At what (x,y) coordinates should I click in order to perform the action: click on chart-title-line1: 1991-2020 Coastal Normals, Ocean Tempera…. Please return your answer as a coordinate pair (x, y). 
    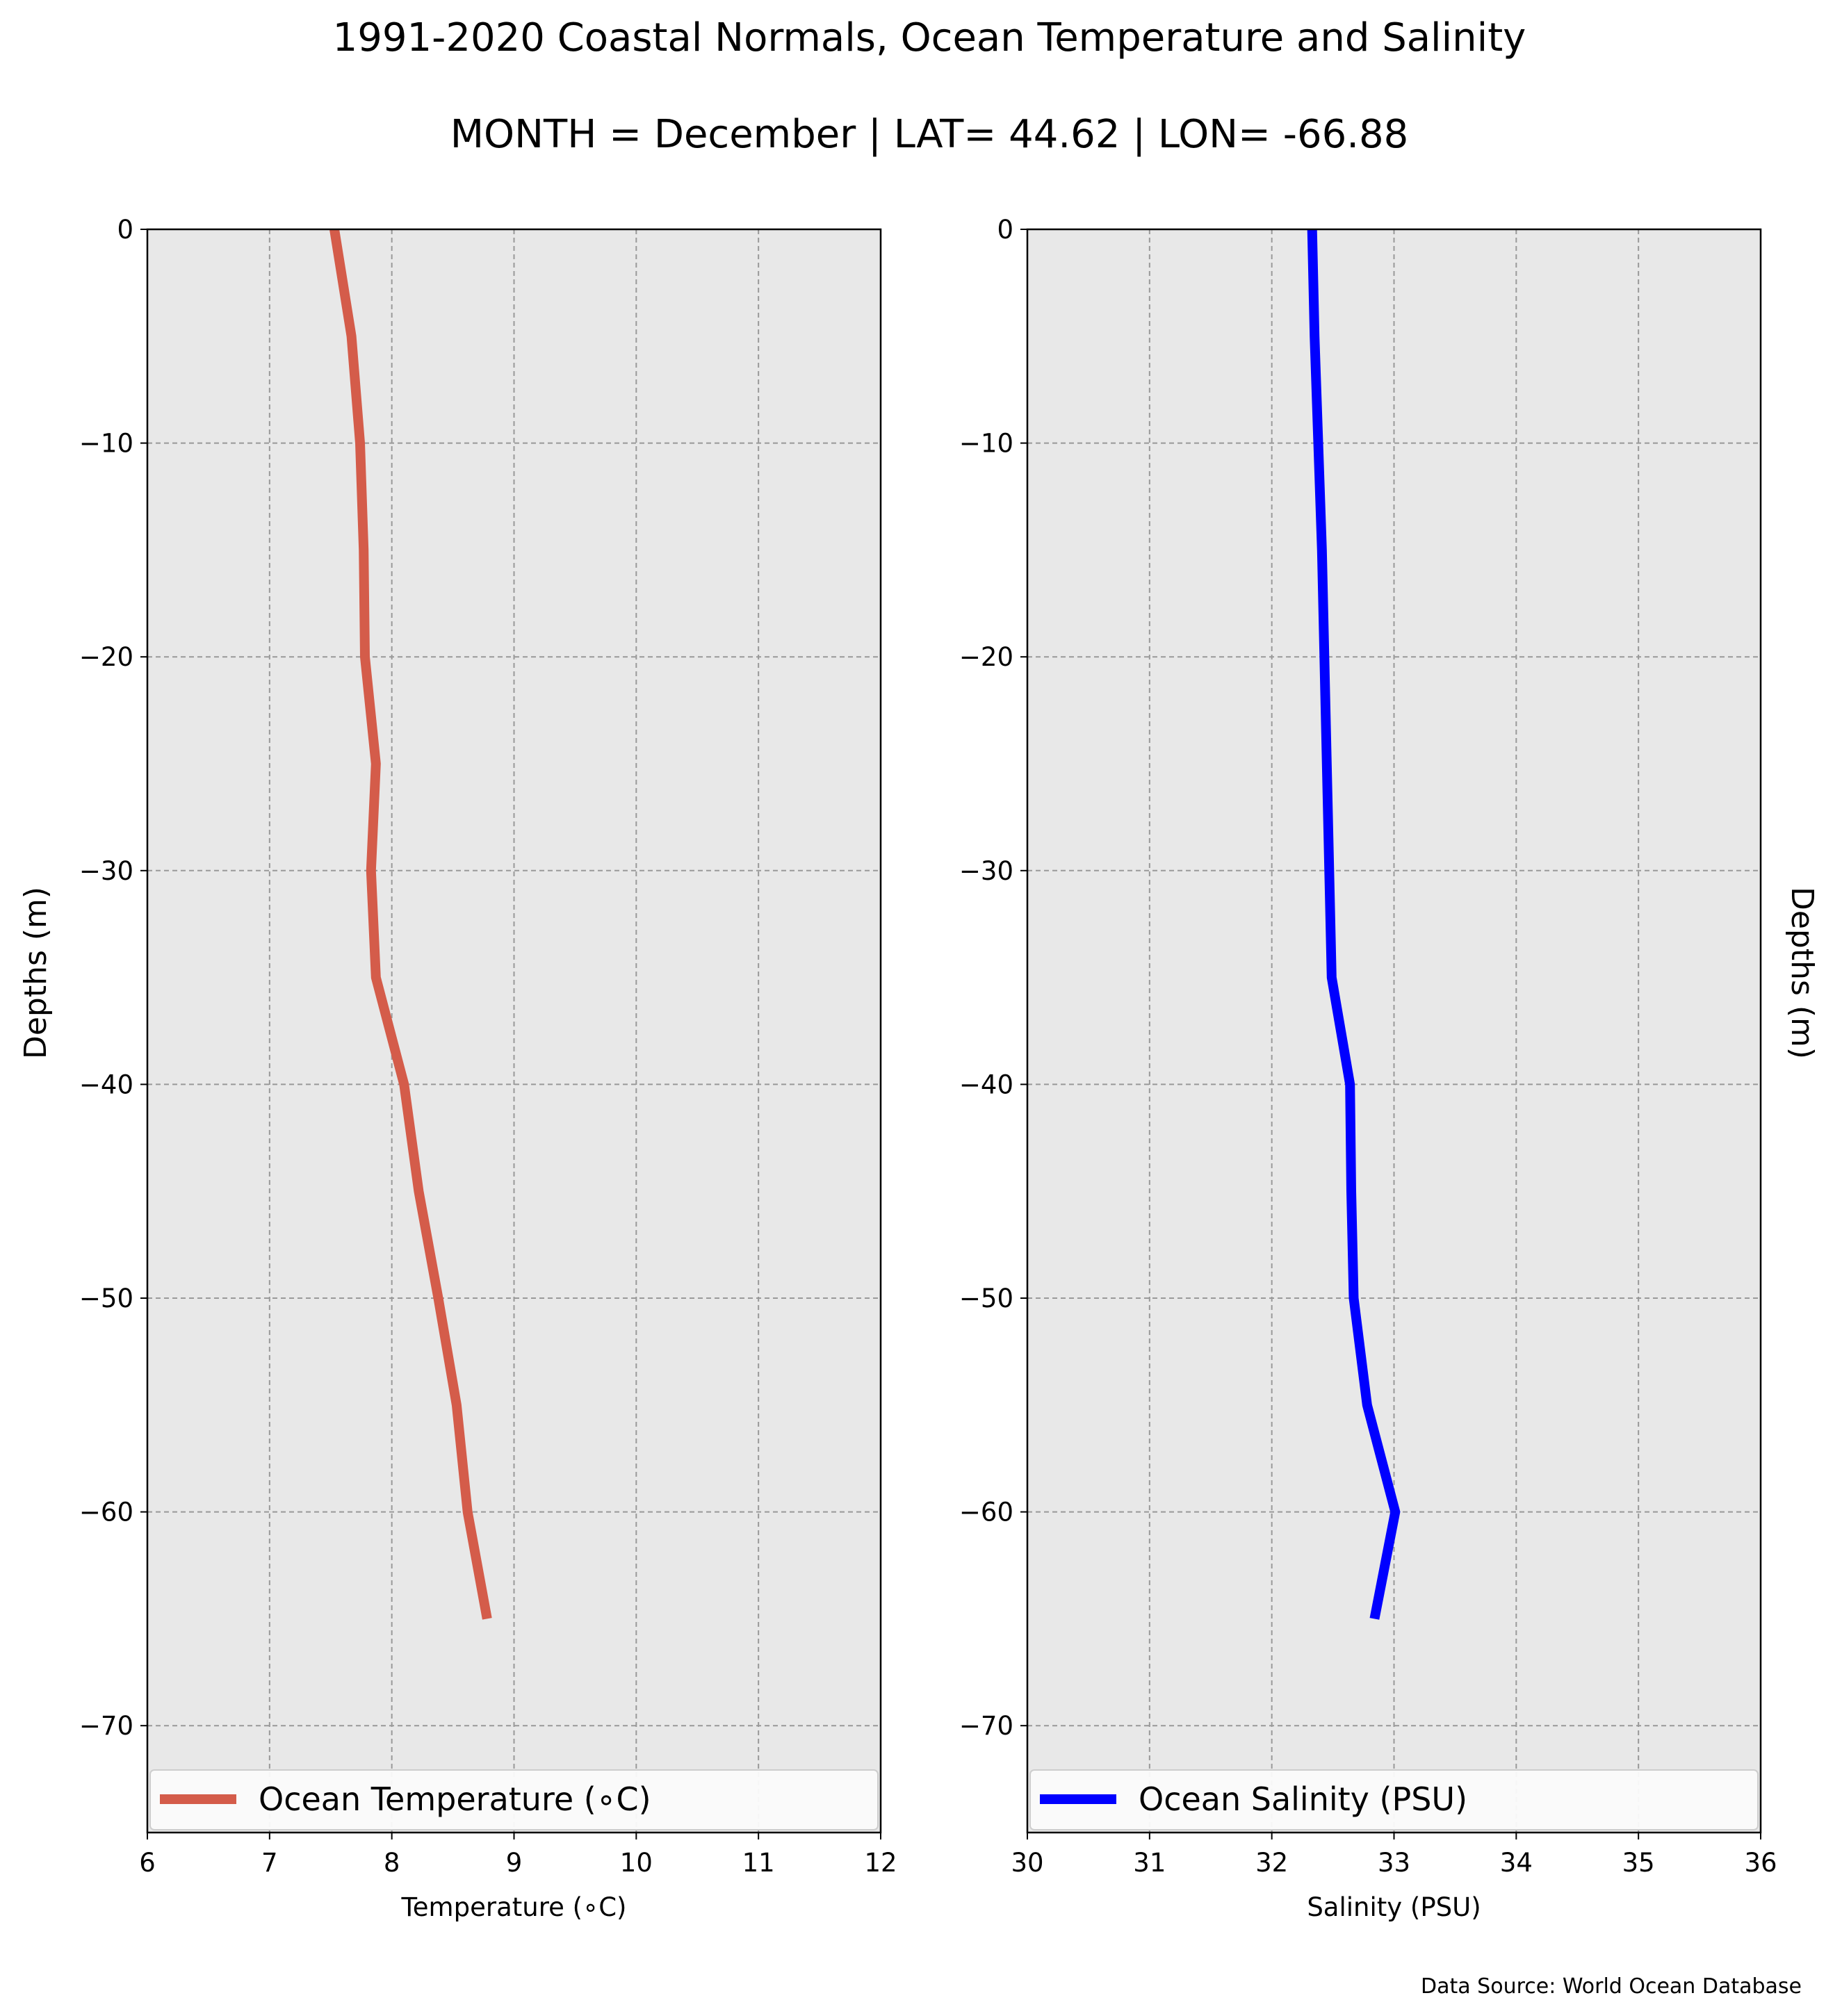
    Looking at the image, I should click on (929, 38).